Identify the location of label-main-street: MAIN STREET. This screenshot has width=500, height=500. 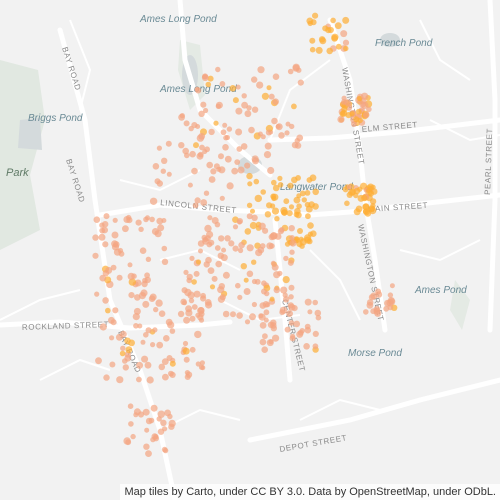
(398, 207).